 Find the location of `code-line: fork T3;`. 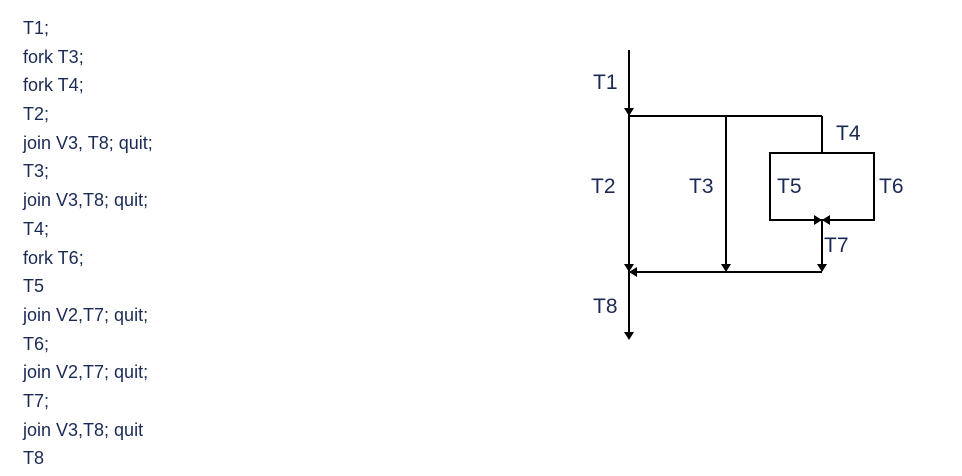

code-line: fork T3; is located at coordinates (53, 56).